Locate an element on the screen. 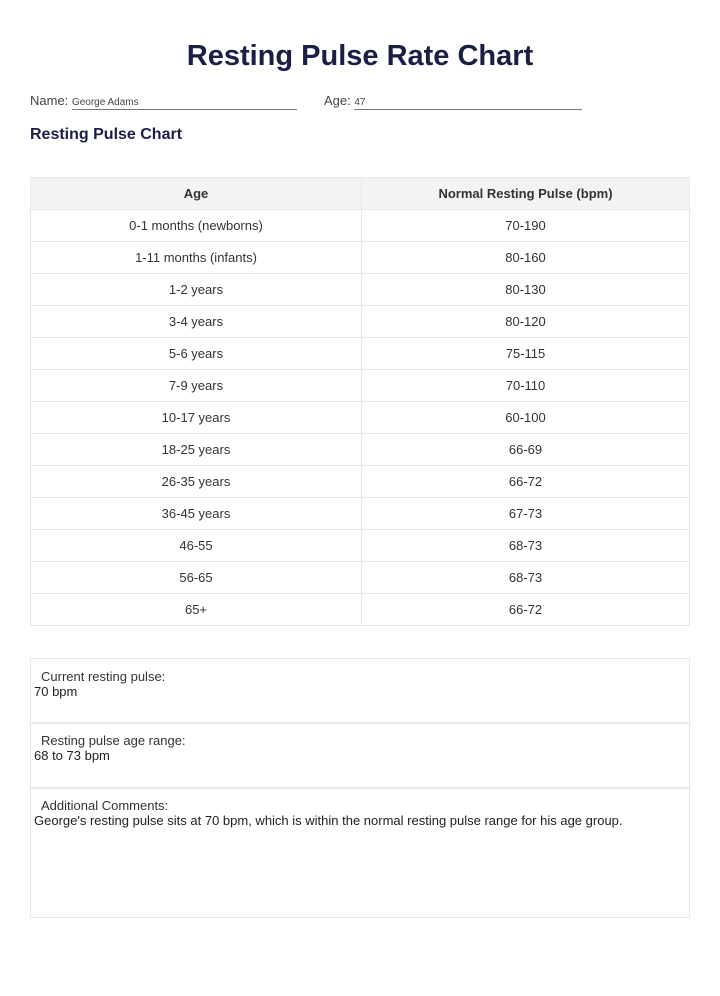  table-row: 3-4 years 80-120 is located at coordinates (360, 321).